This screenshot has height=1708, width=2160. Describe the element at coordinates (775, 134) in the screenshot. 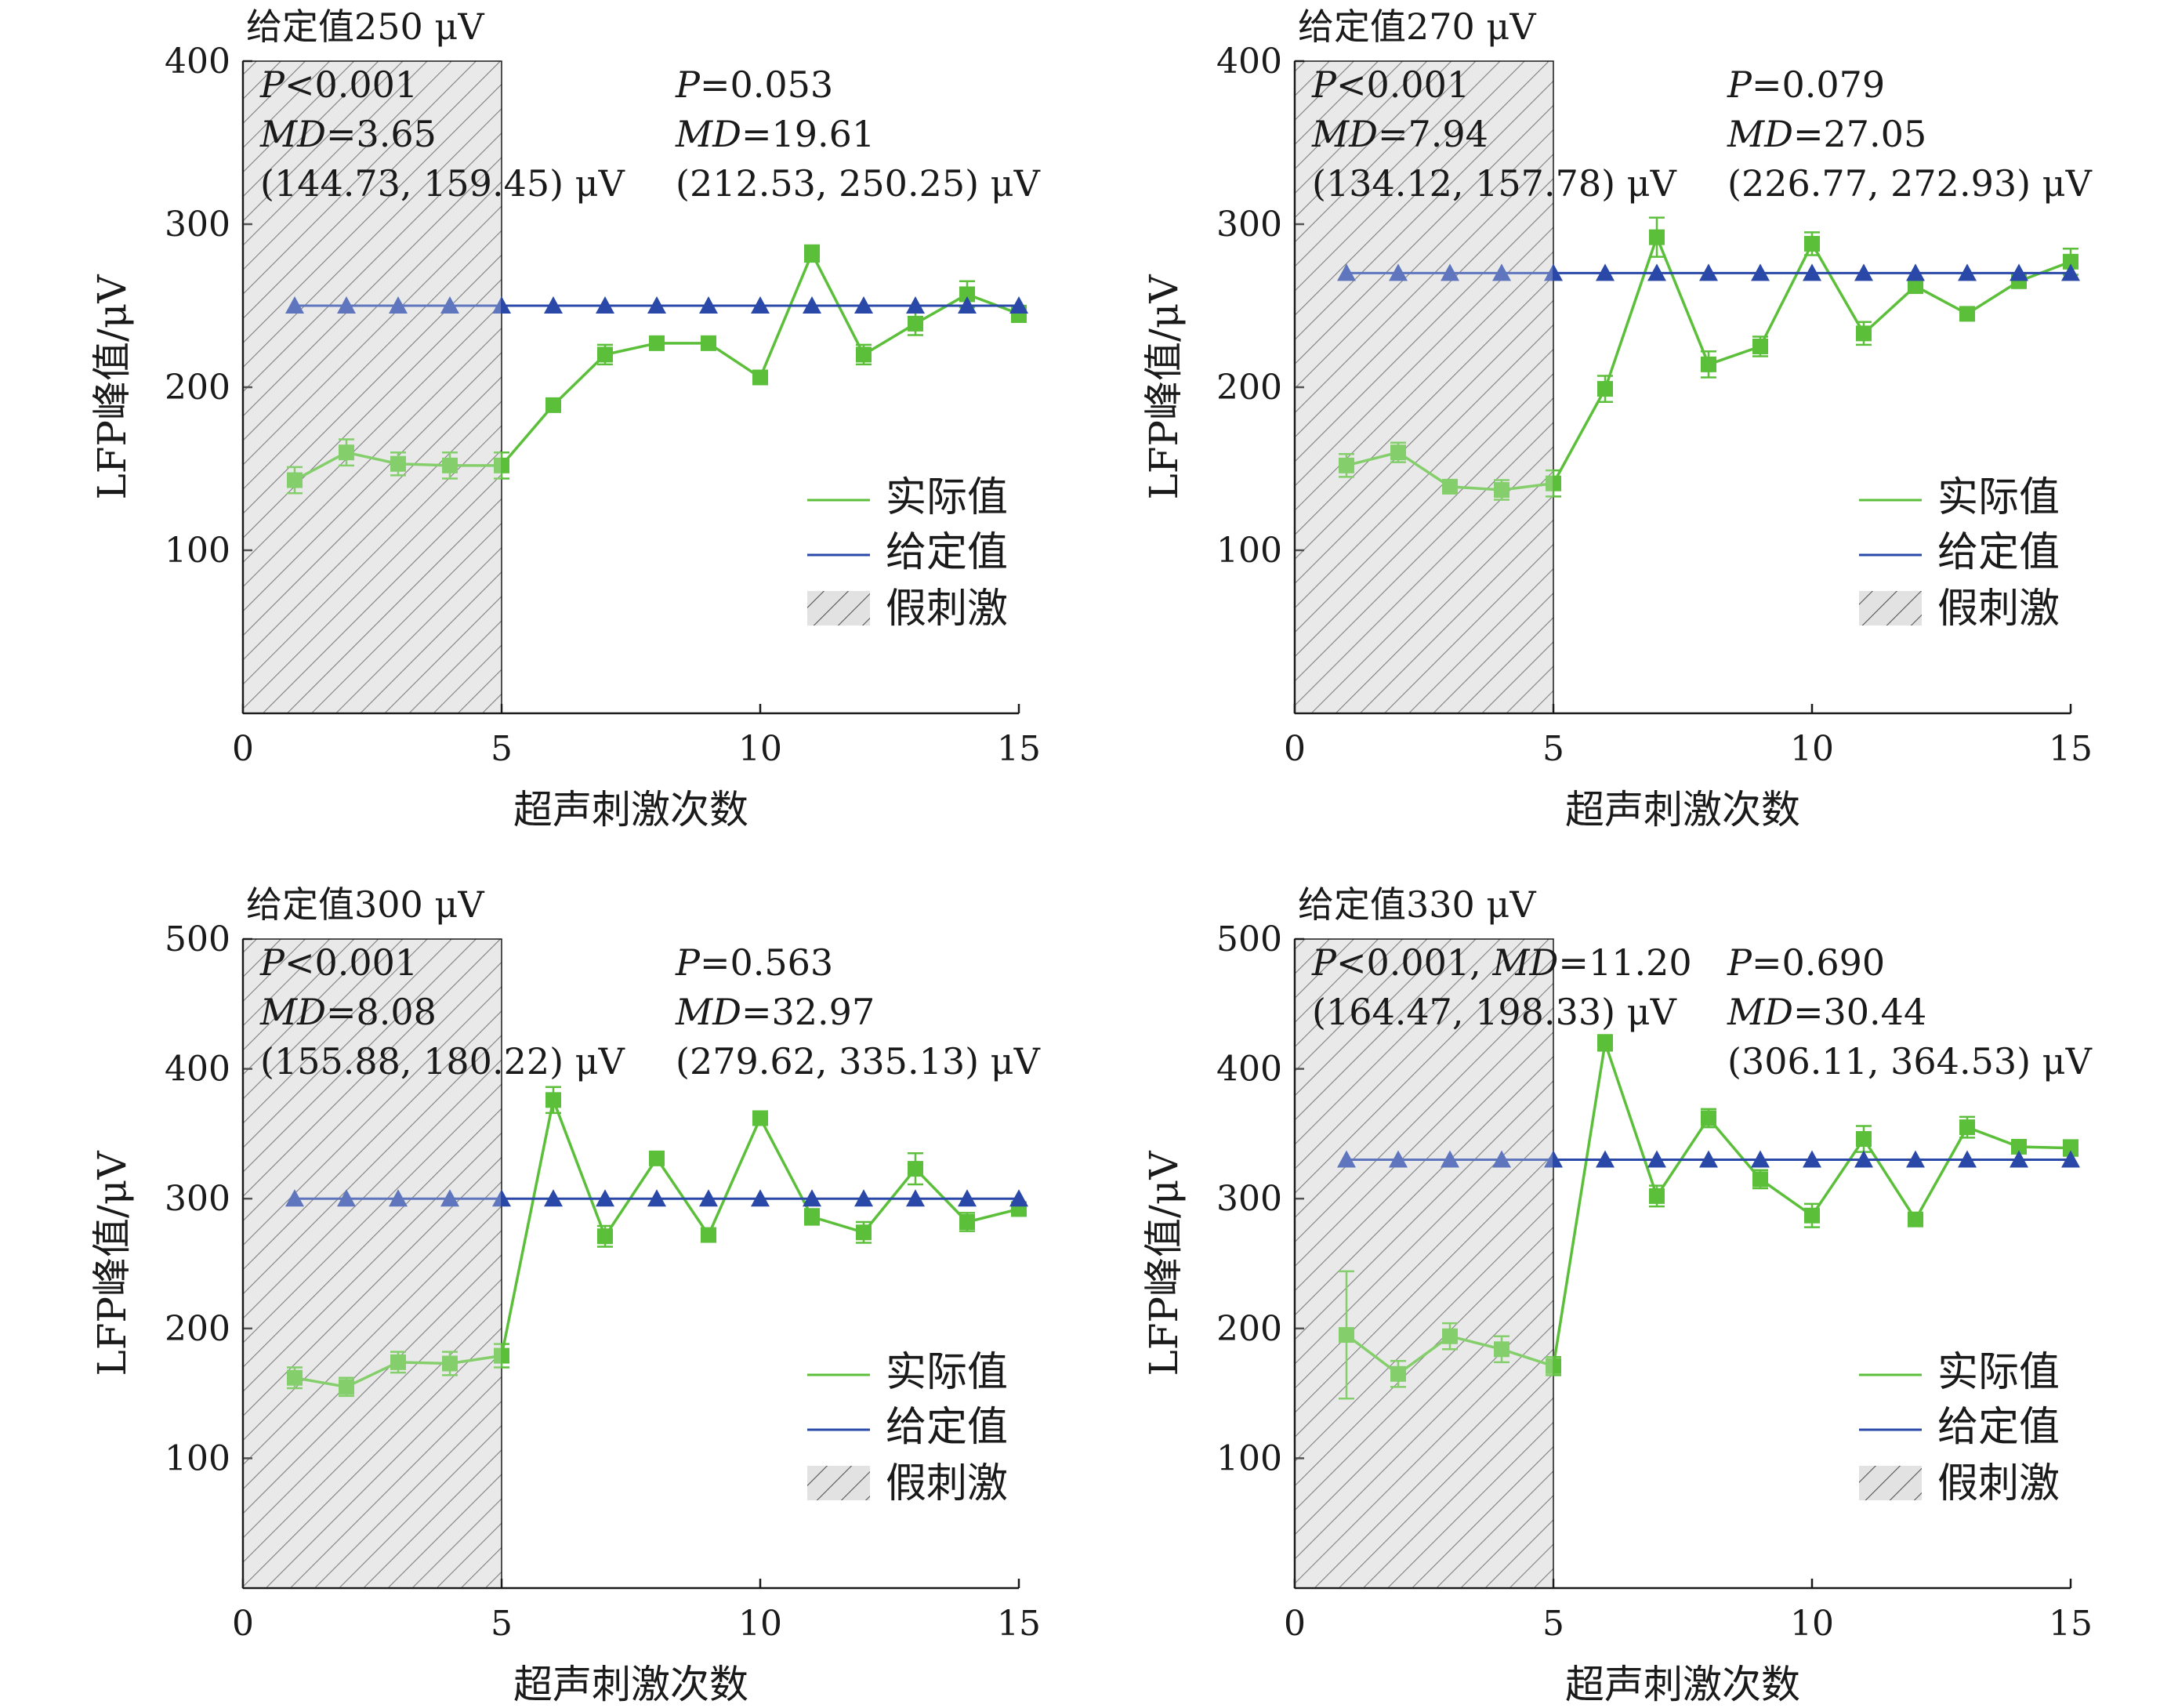

I see `stats-annotation-line: MD=19.61` at that location.